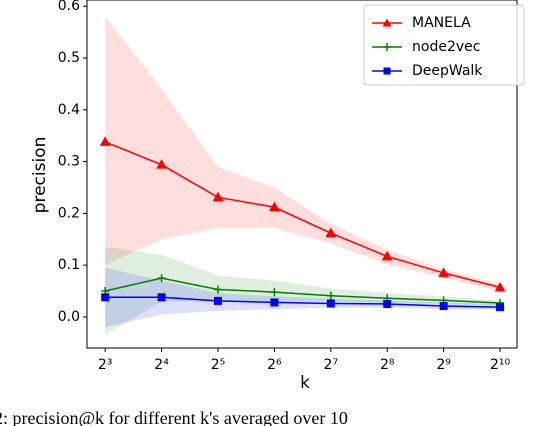 Image resolution: width=548 pixels, height=426 pixels. What do you see at coordinates (387, 365) in the screenshot?
I see `x-tick-label: 2⁸` at bounding box center [387, 365].